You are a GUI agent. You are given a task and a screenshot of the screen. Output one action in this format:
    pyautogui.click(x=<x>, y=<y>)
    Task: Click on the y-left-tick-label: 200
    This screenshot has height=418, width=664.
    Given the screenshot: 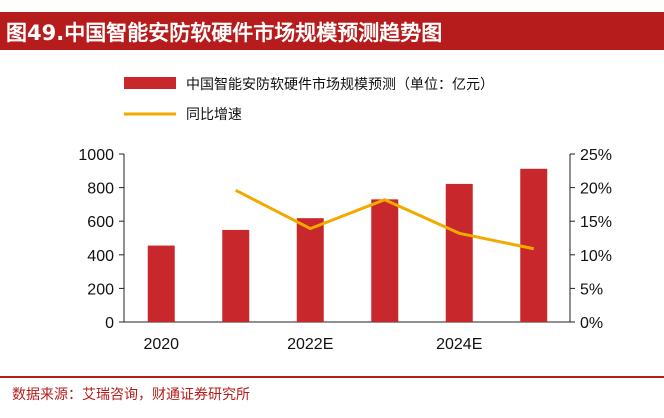 What is the action you would take?
    pyautogui.click(x=100, y=289)
    